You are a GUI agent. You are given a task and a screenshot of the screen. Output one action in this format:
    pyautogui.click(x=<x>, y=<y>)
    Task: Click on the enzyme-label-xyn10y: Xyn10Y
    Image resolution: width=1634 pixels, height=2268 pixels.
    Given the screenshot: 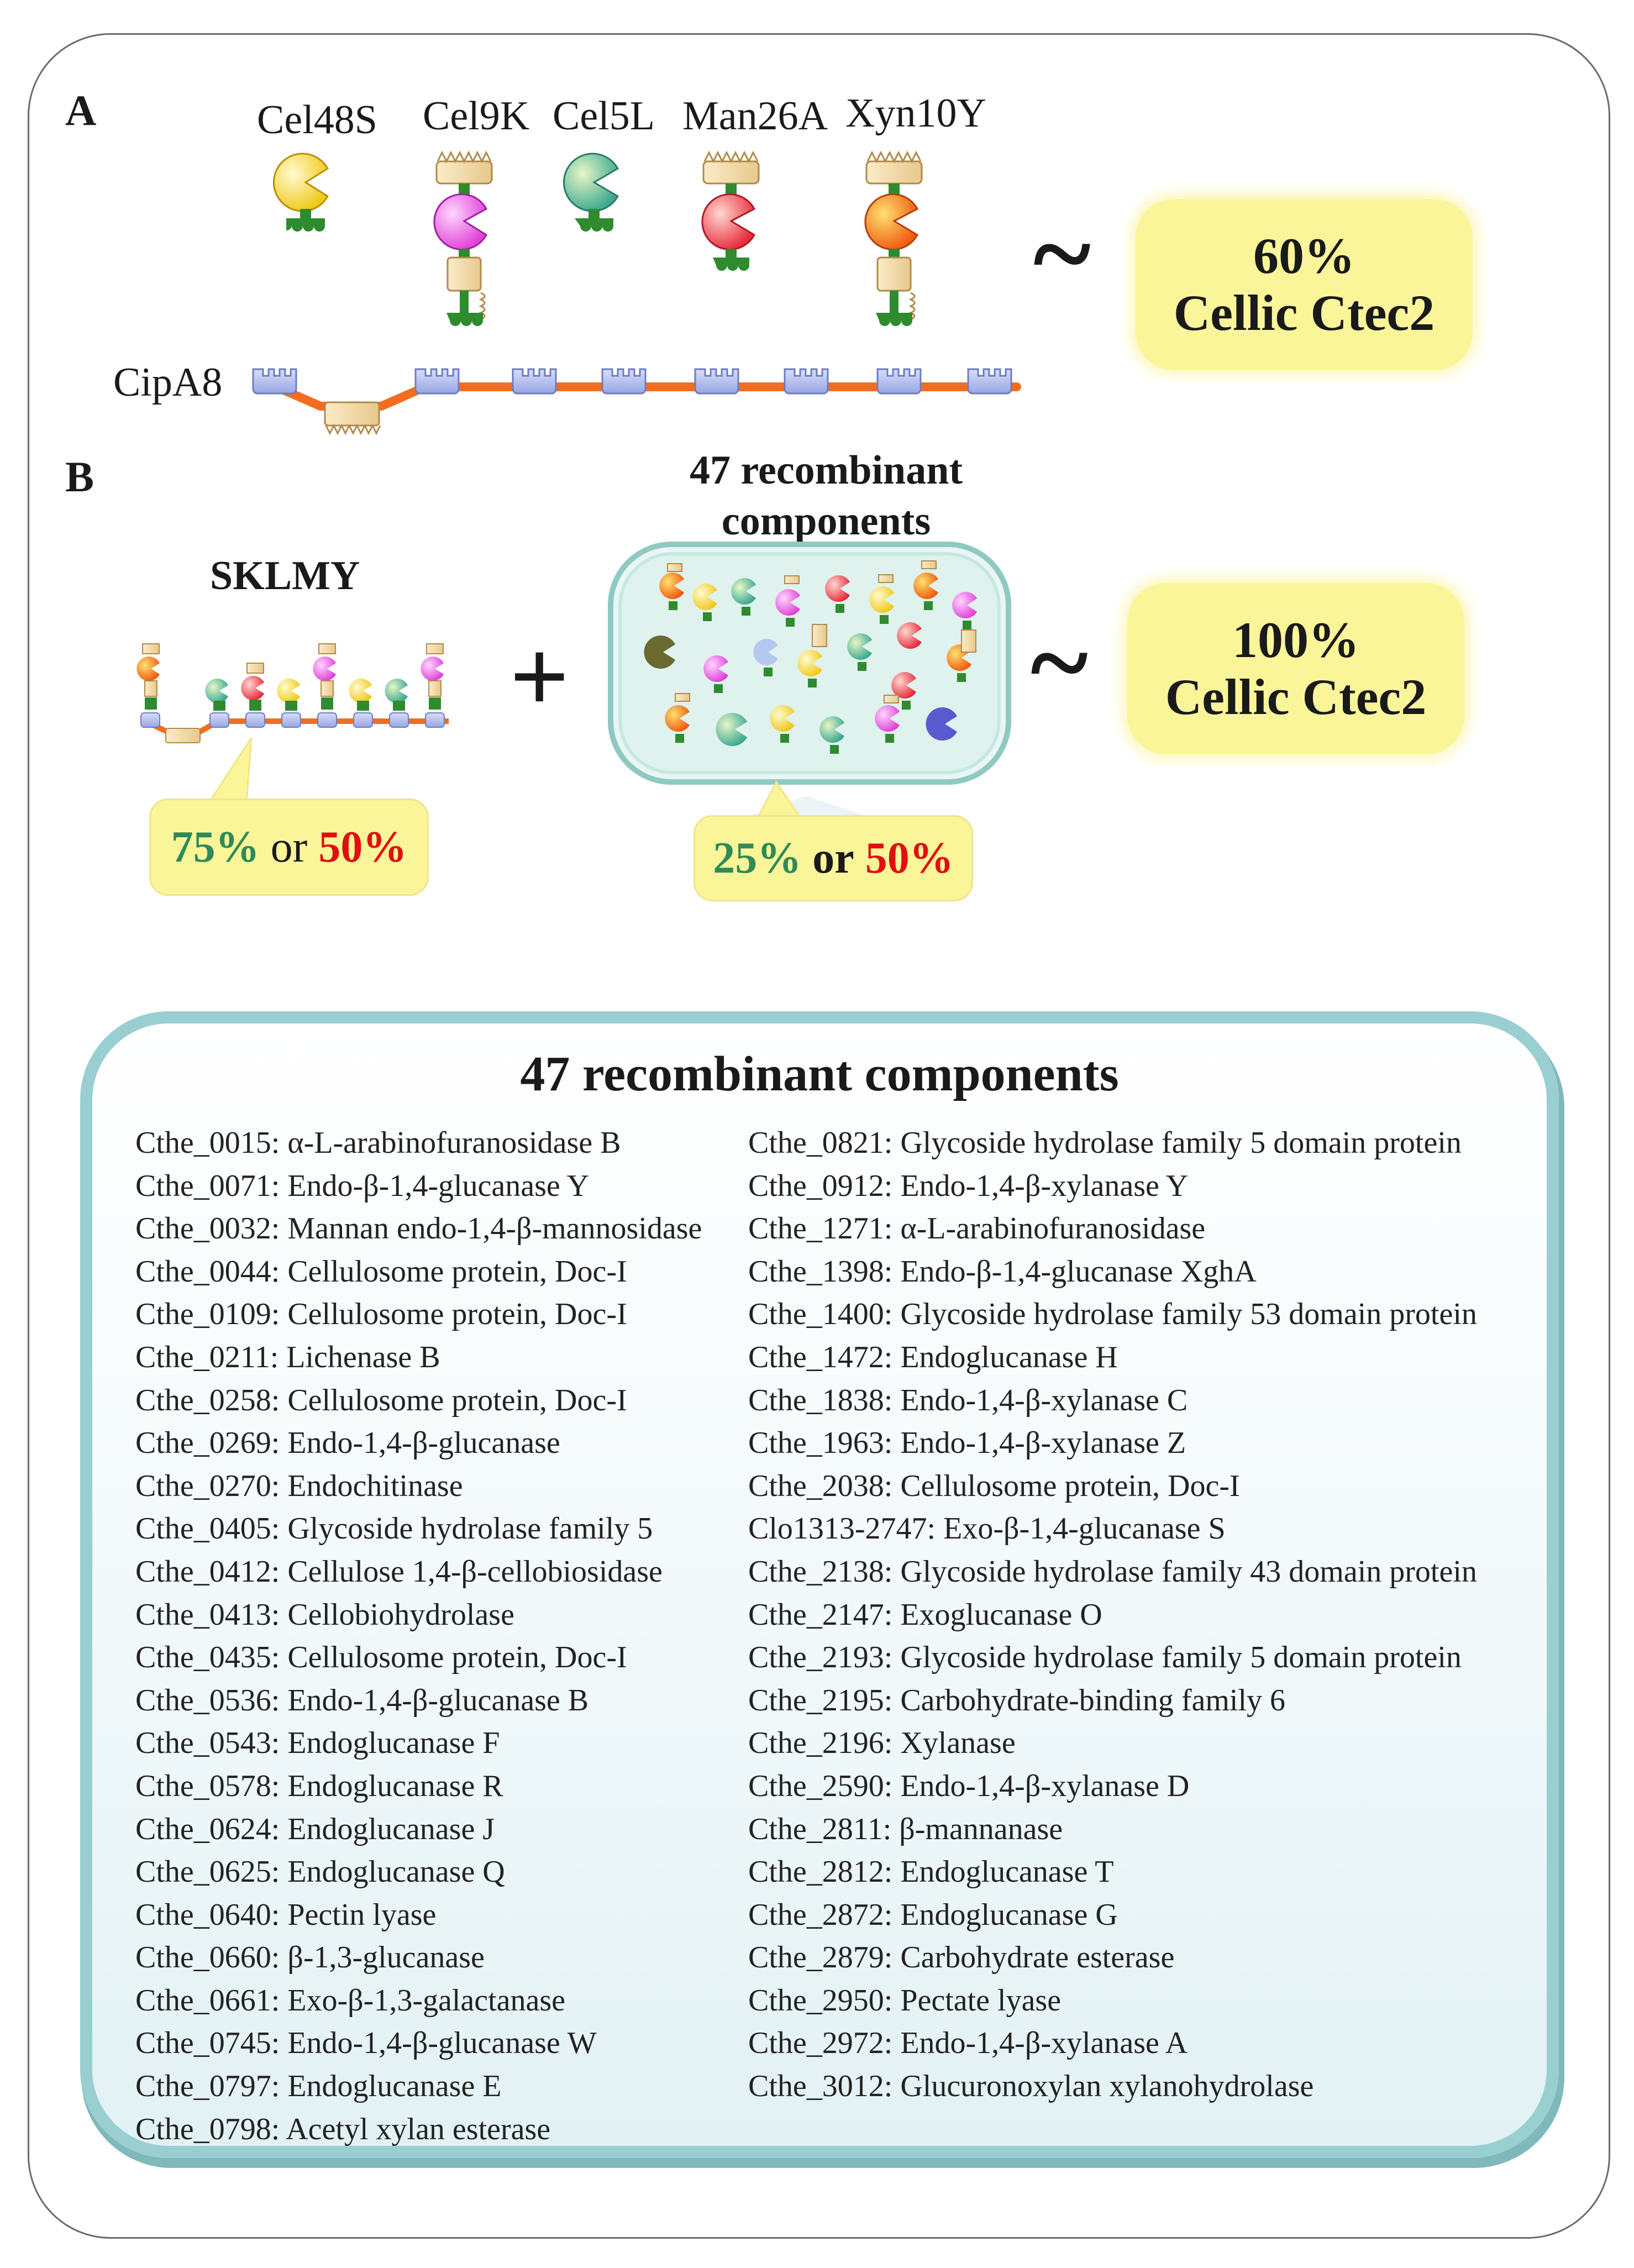 What is the action you would take?
    pyautogui.click(x=915, y=114)
    